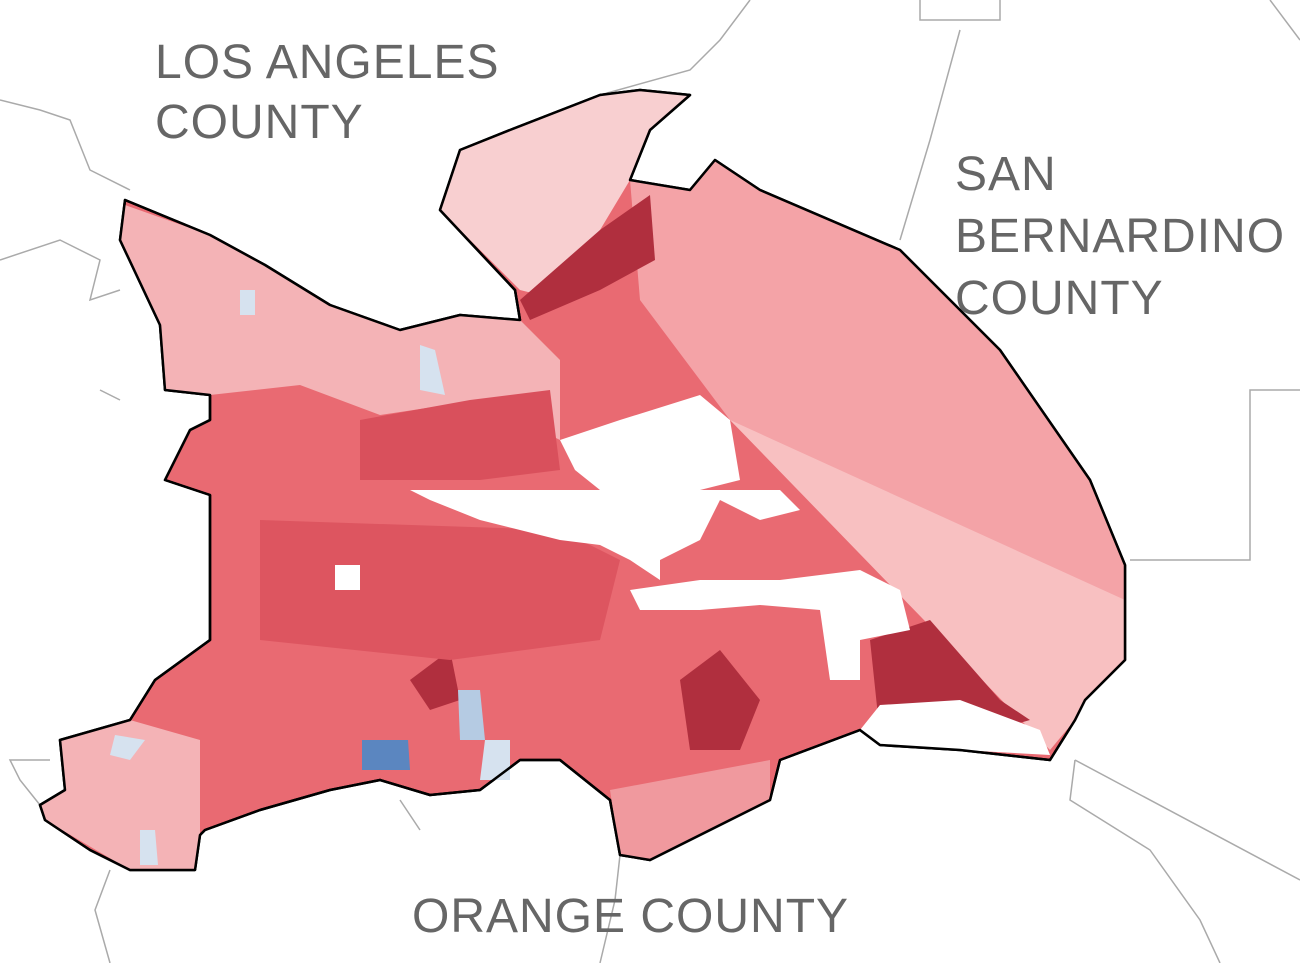 The height and width of the screenshot is (963, 1300). What do you see at coordinates (1006, 174) in the screenshot?
I see `county-label: SAN` at bounding box center [1006, 174].